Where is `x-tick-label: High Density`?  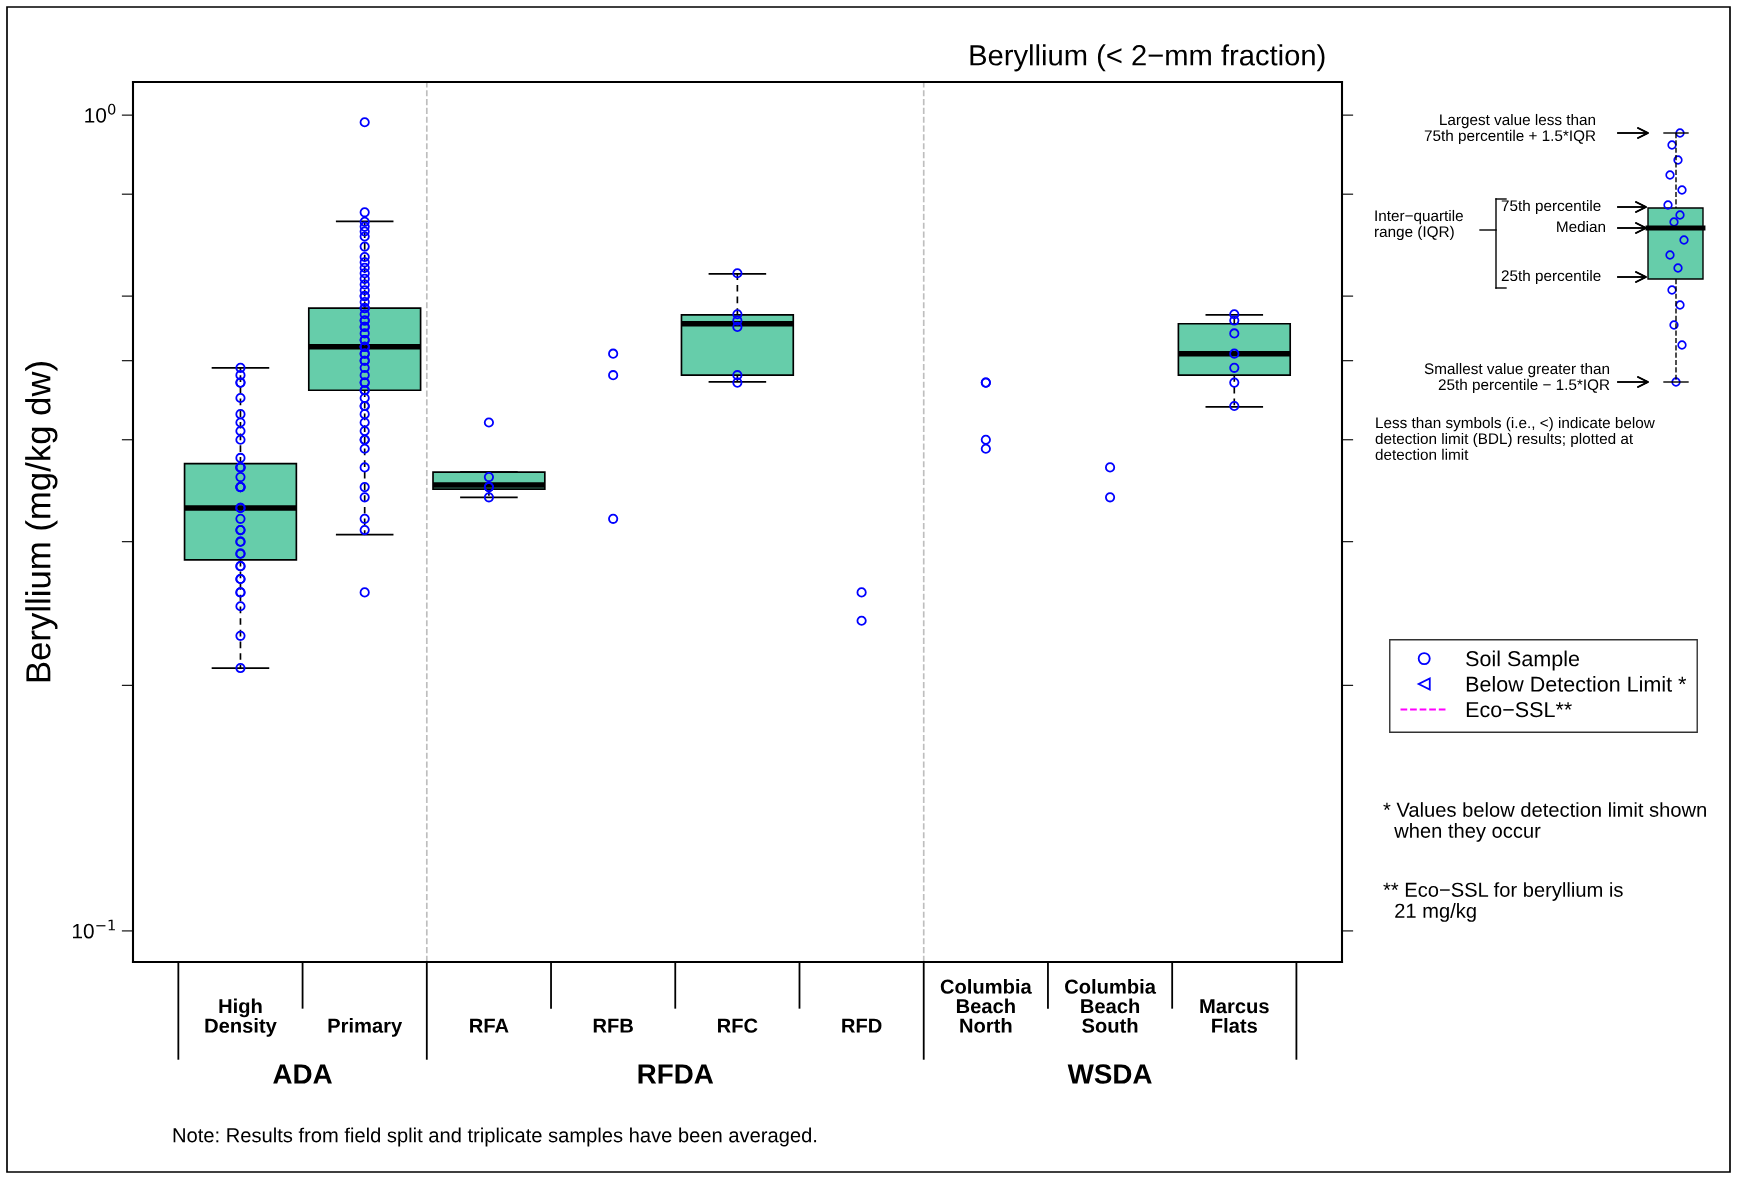 x-tick-label: High Density is located at coordinates (241, 1017).